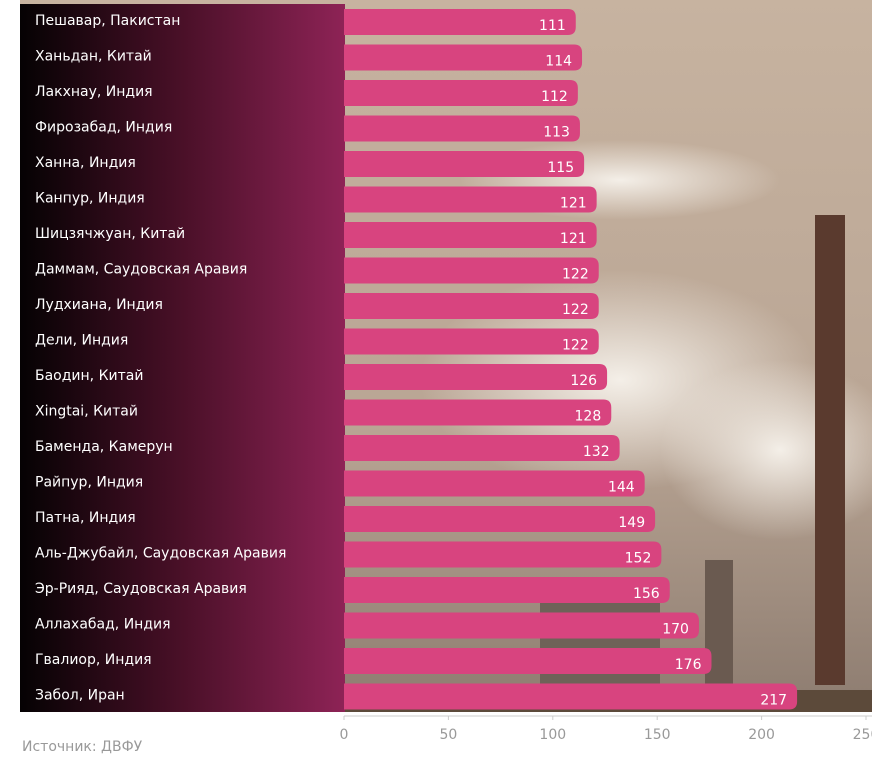  I want to click on category-label: Эр-Рияд, Саудовская Аравия, so click(141, 589).